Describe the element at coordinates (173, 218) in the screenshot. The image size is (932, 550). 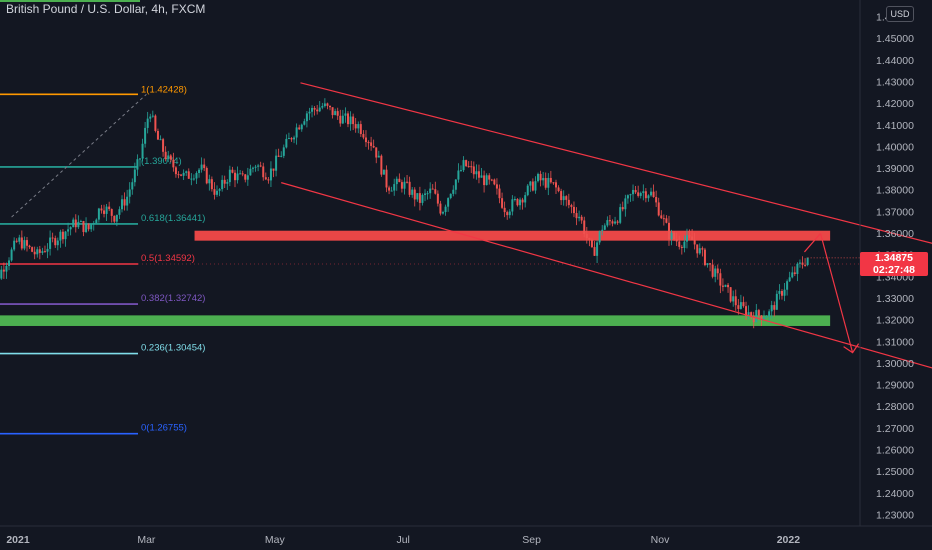
I see `fib-level-label: 0.618(1.36441)` at that location.